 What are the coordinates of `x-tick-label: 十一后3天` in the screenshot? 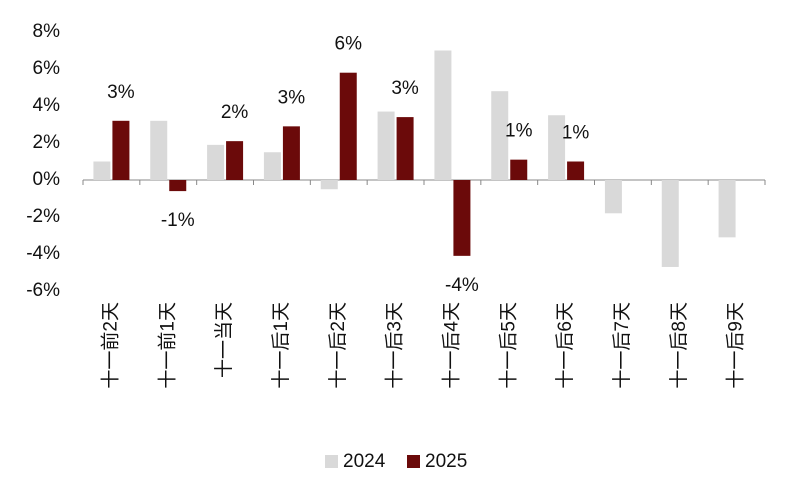 It's located at (395, 345).